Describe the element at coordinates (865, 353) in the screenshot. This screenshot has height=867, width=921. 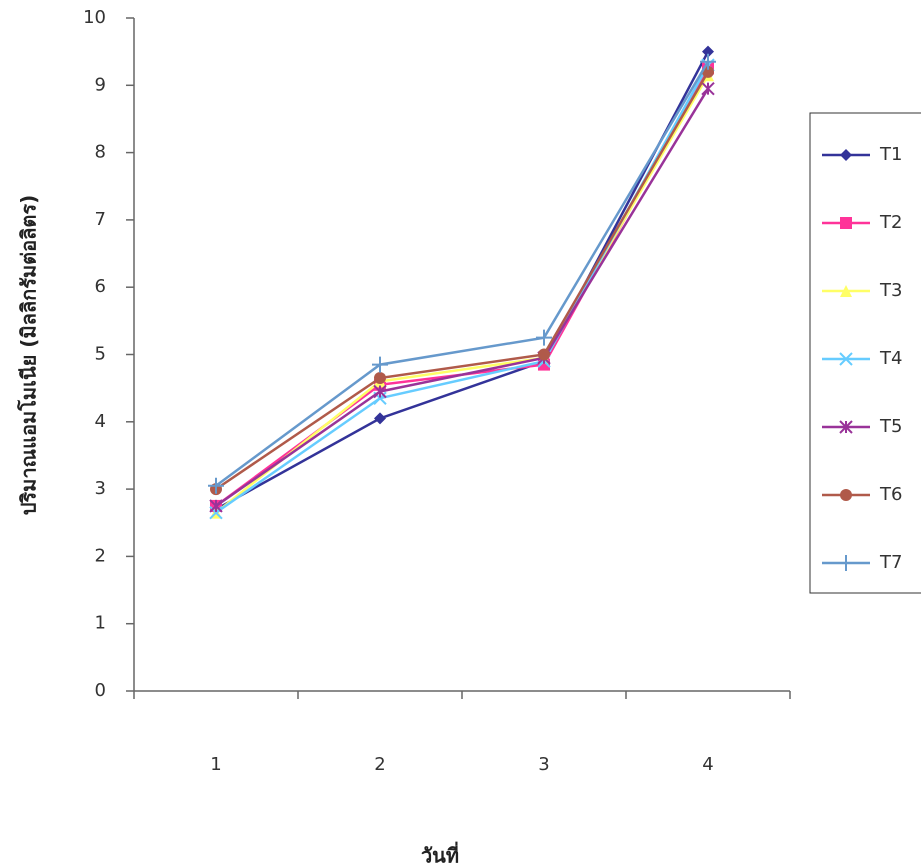
I see `legend-box` at that location.